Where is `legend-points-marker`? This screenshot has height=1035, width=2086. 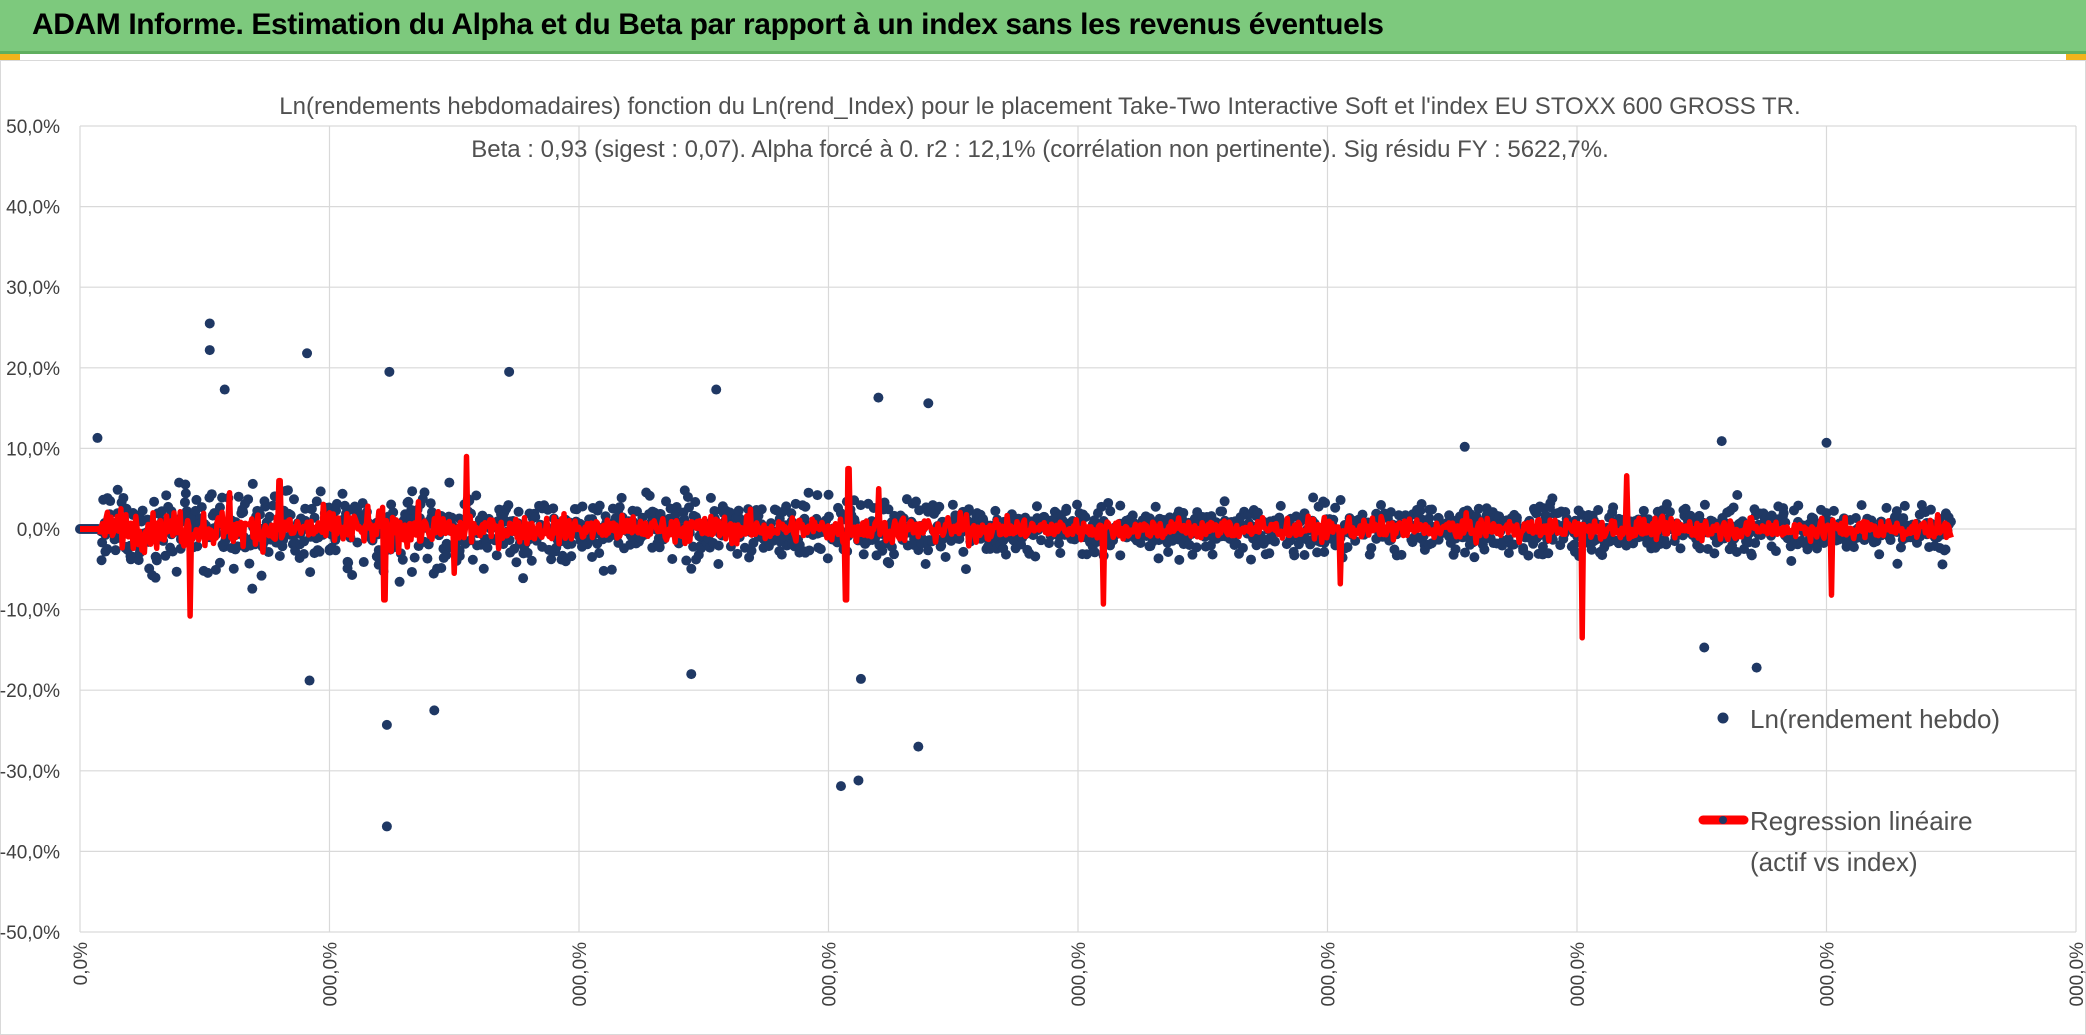 legend-points-marker is located at coordinates (1723, 718).